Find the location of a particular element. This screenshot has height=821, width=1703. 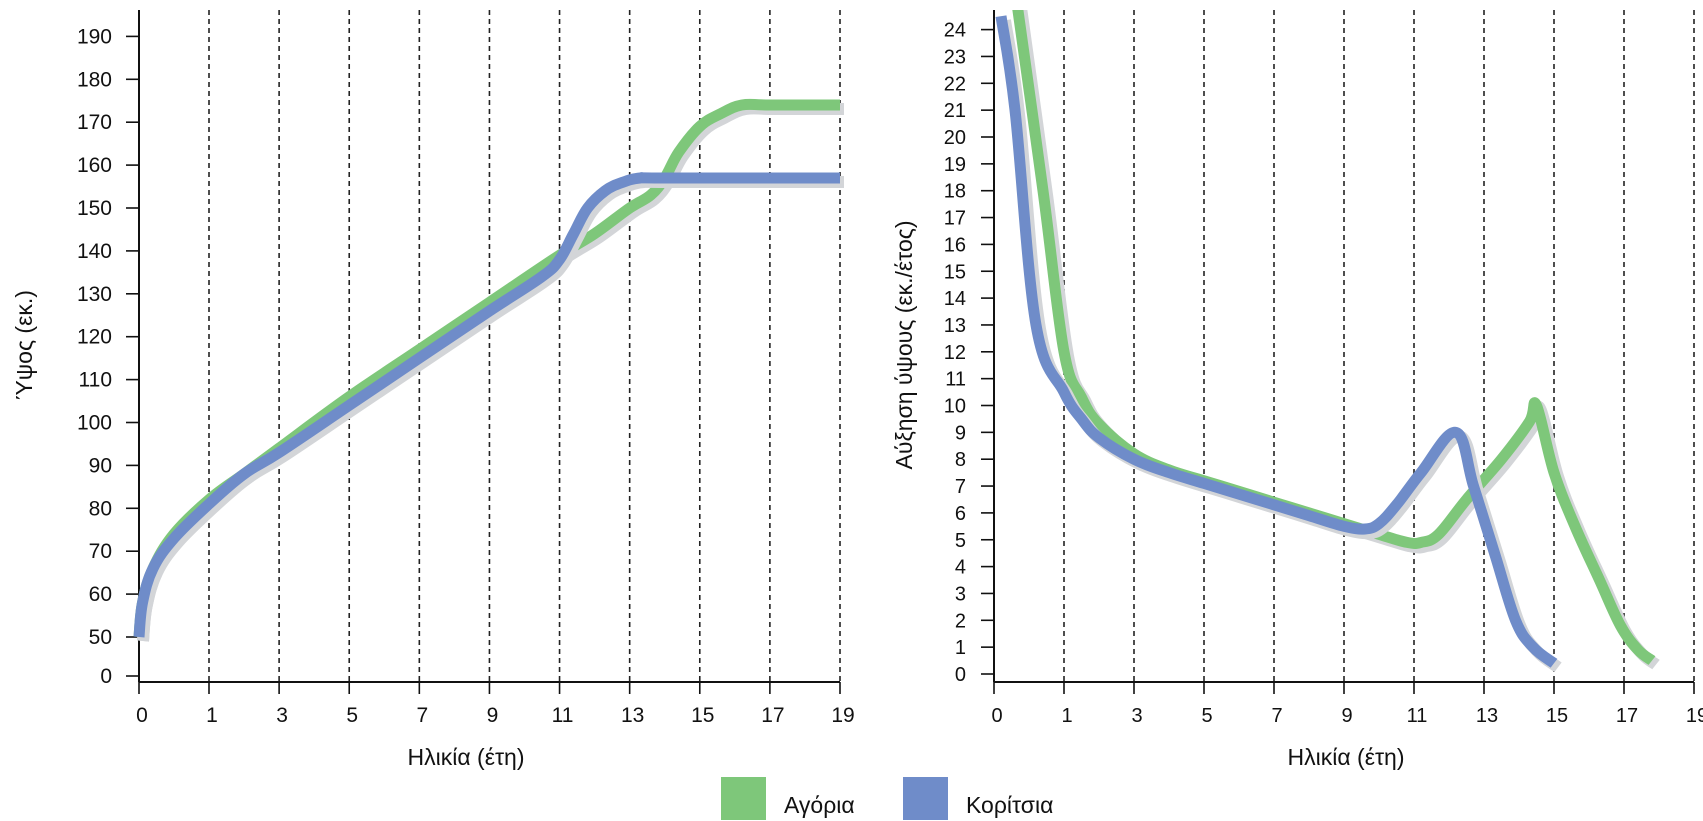

y-tick-label: 16 is located at coordinates (955, 245).